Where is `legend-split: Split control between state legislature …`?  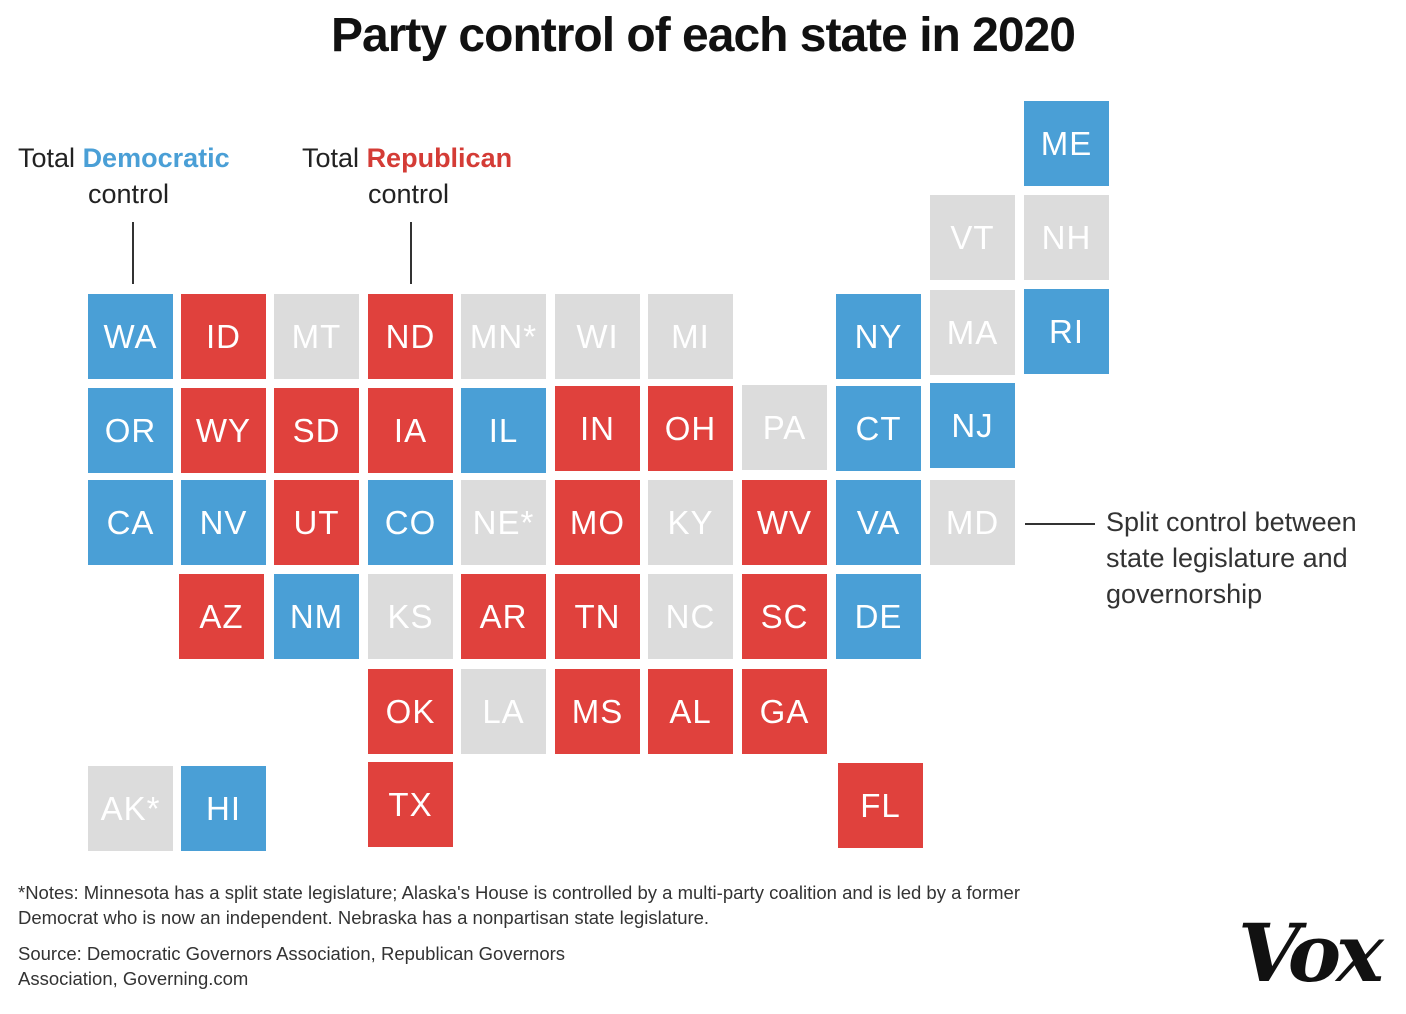
legend-split: Split control between state legislature … is located at coordinates (1231, 558).